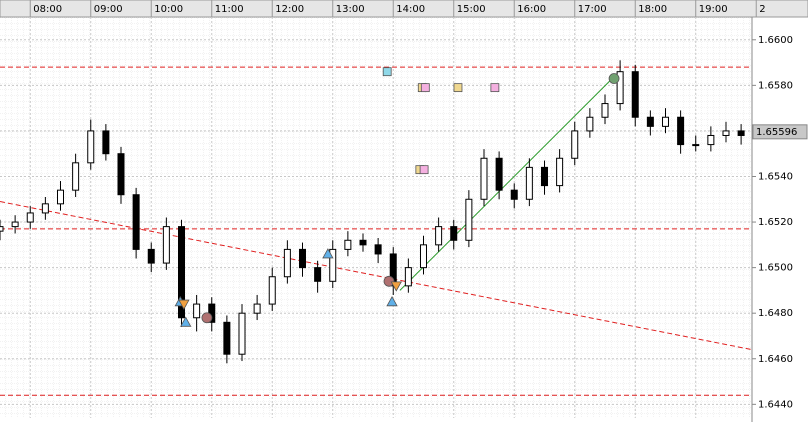 Image resolution: width=808 pixels, height=422 pixels. Describe the element at coordinates (47, 9) in the screenshot. I see `x-tick-label: 08:00` at that location.